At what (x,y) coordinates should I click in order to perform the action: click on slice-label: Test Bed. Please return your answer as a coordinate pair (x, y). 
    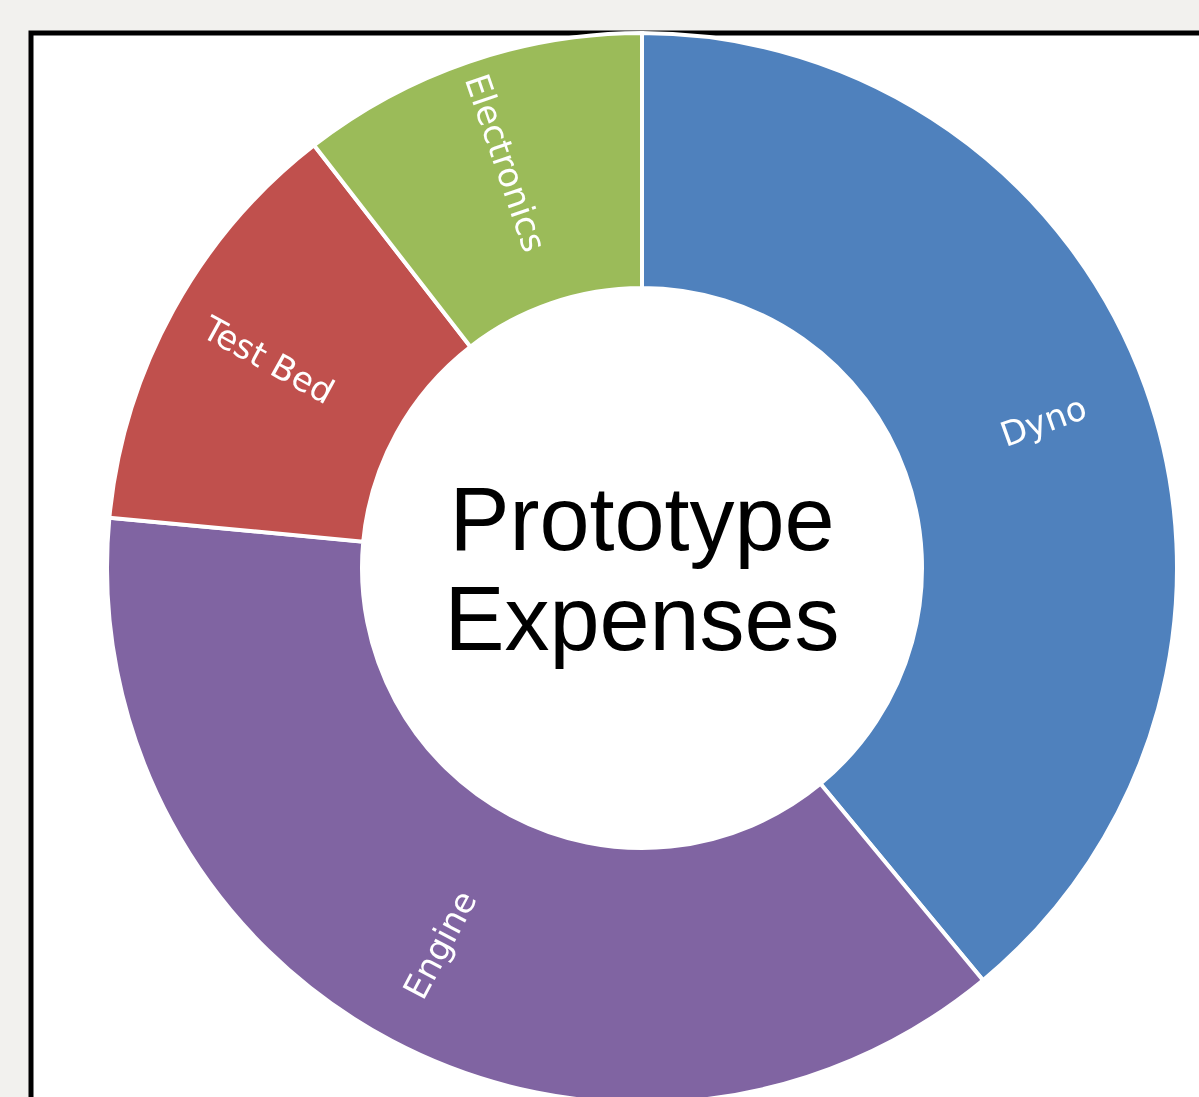
    Looking at the image, I should click on (268, 359).